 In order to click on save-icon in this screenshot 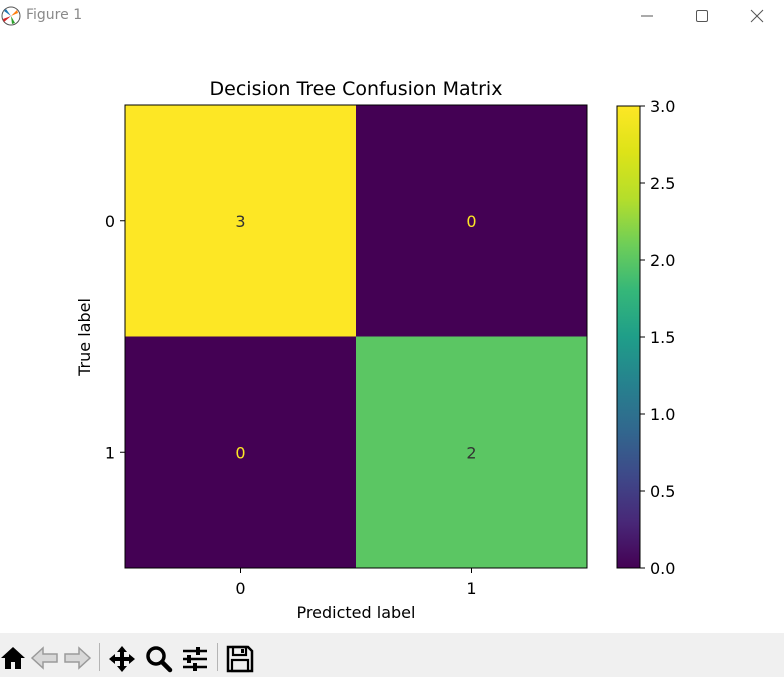, I will do `click(240, 659)`.